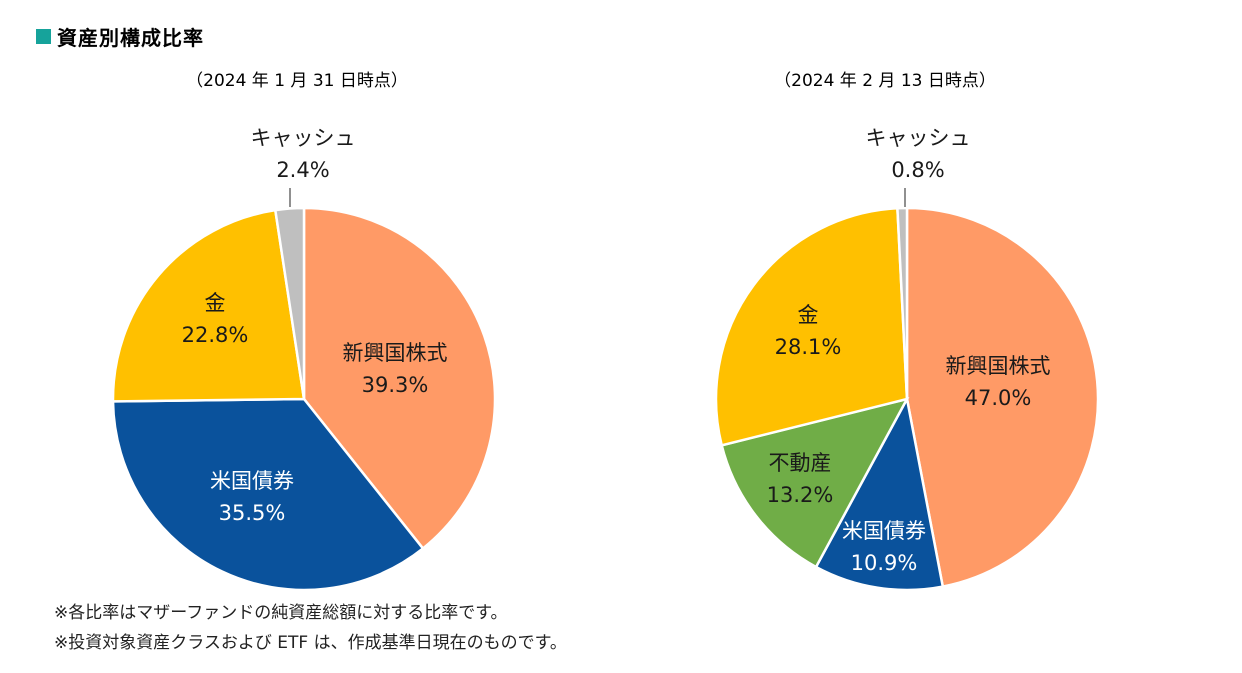 The height and width of the screenshot is (673, 1242). Describe the element at coordinates (215, 335) in the screenshot. I see `slice-value-label-0-2: 22.8%` at that location.